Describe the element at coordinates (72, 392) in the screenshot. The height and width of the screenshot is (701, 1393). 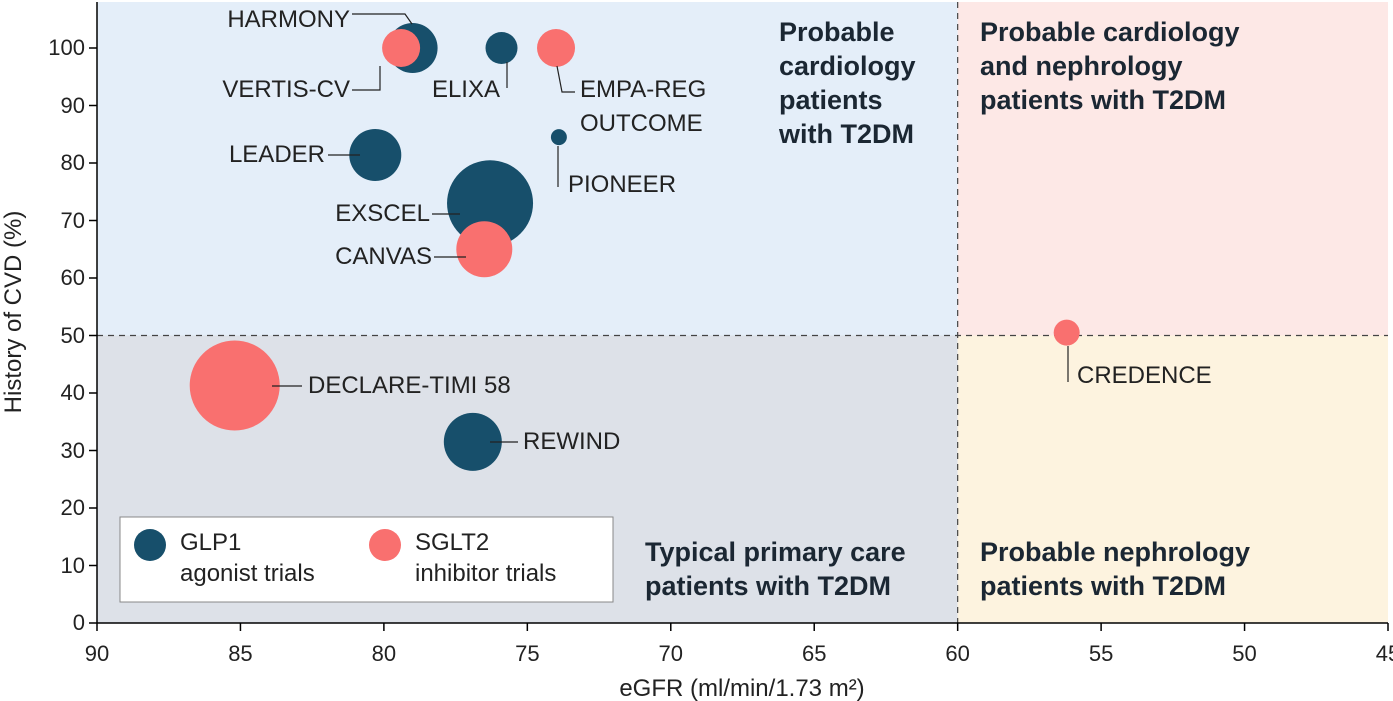
I see `y-tick-label: 40` at that location.